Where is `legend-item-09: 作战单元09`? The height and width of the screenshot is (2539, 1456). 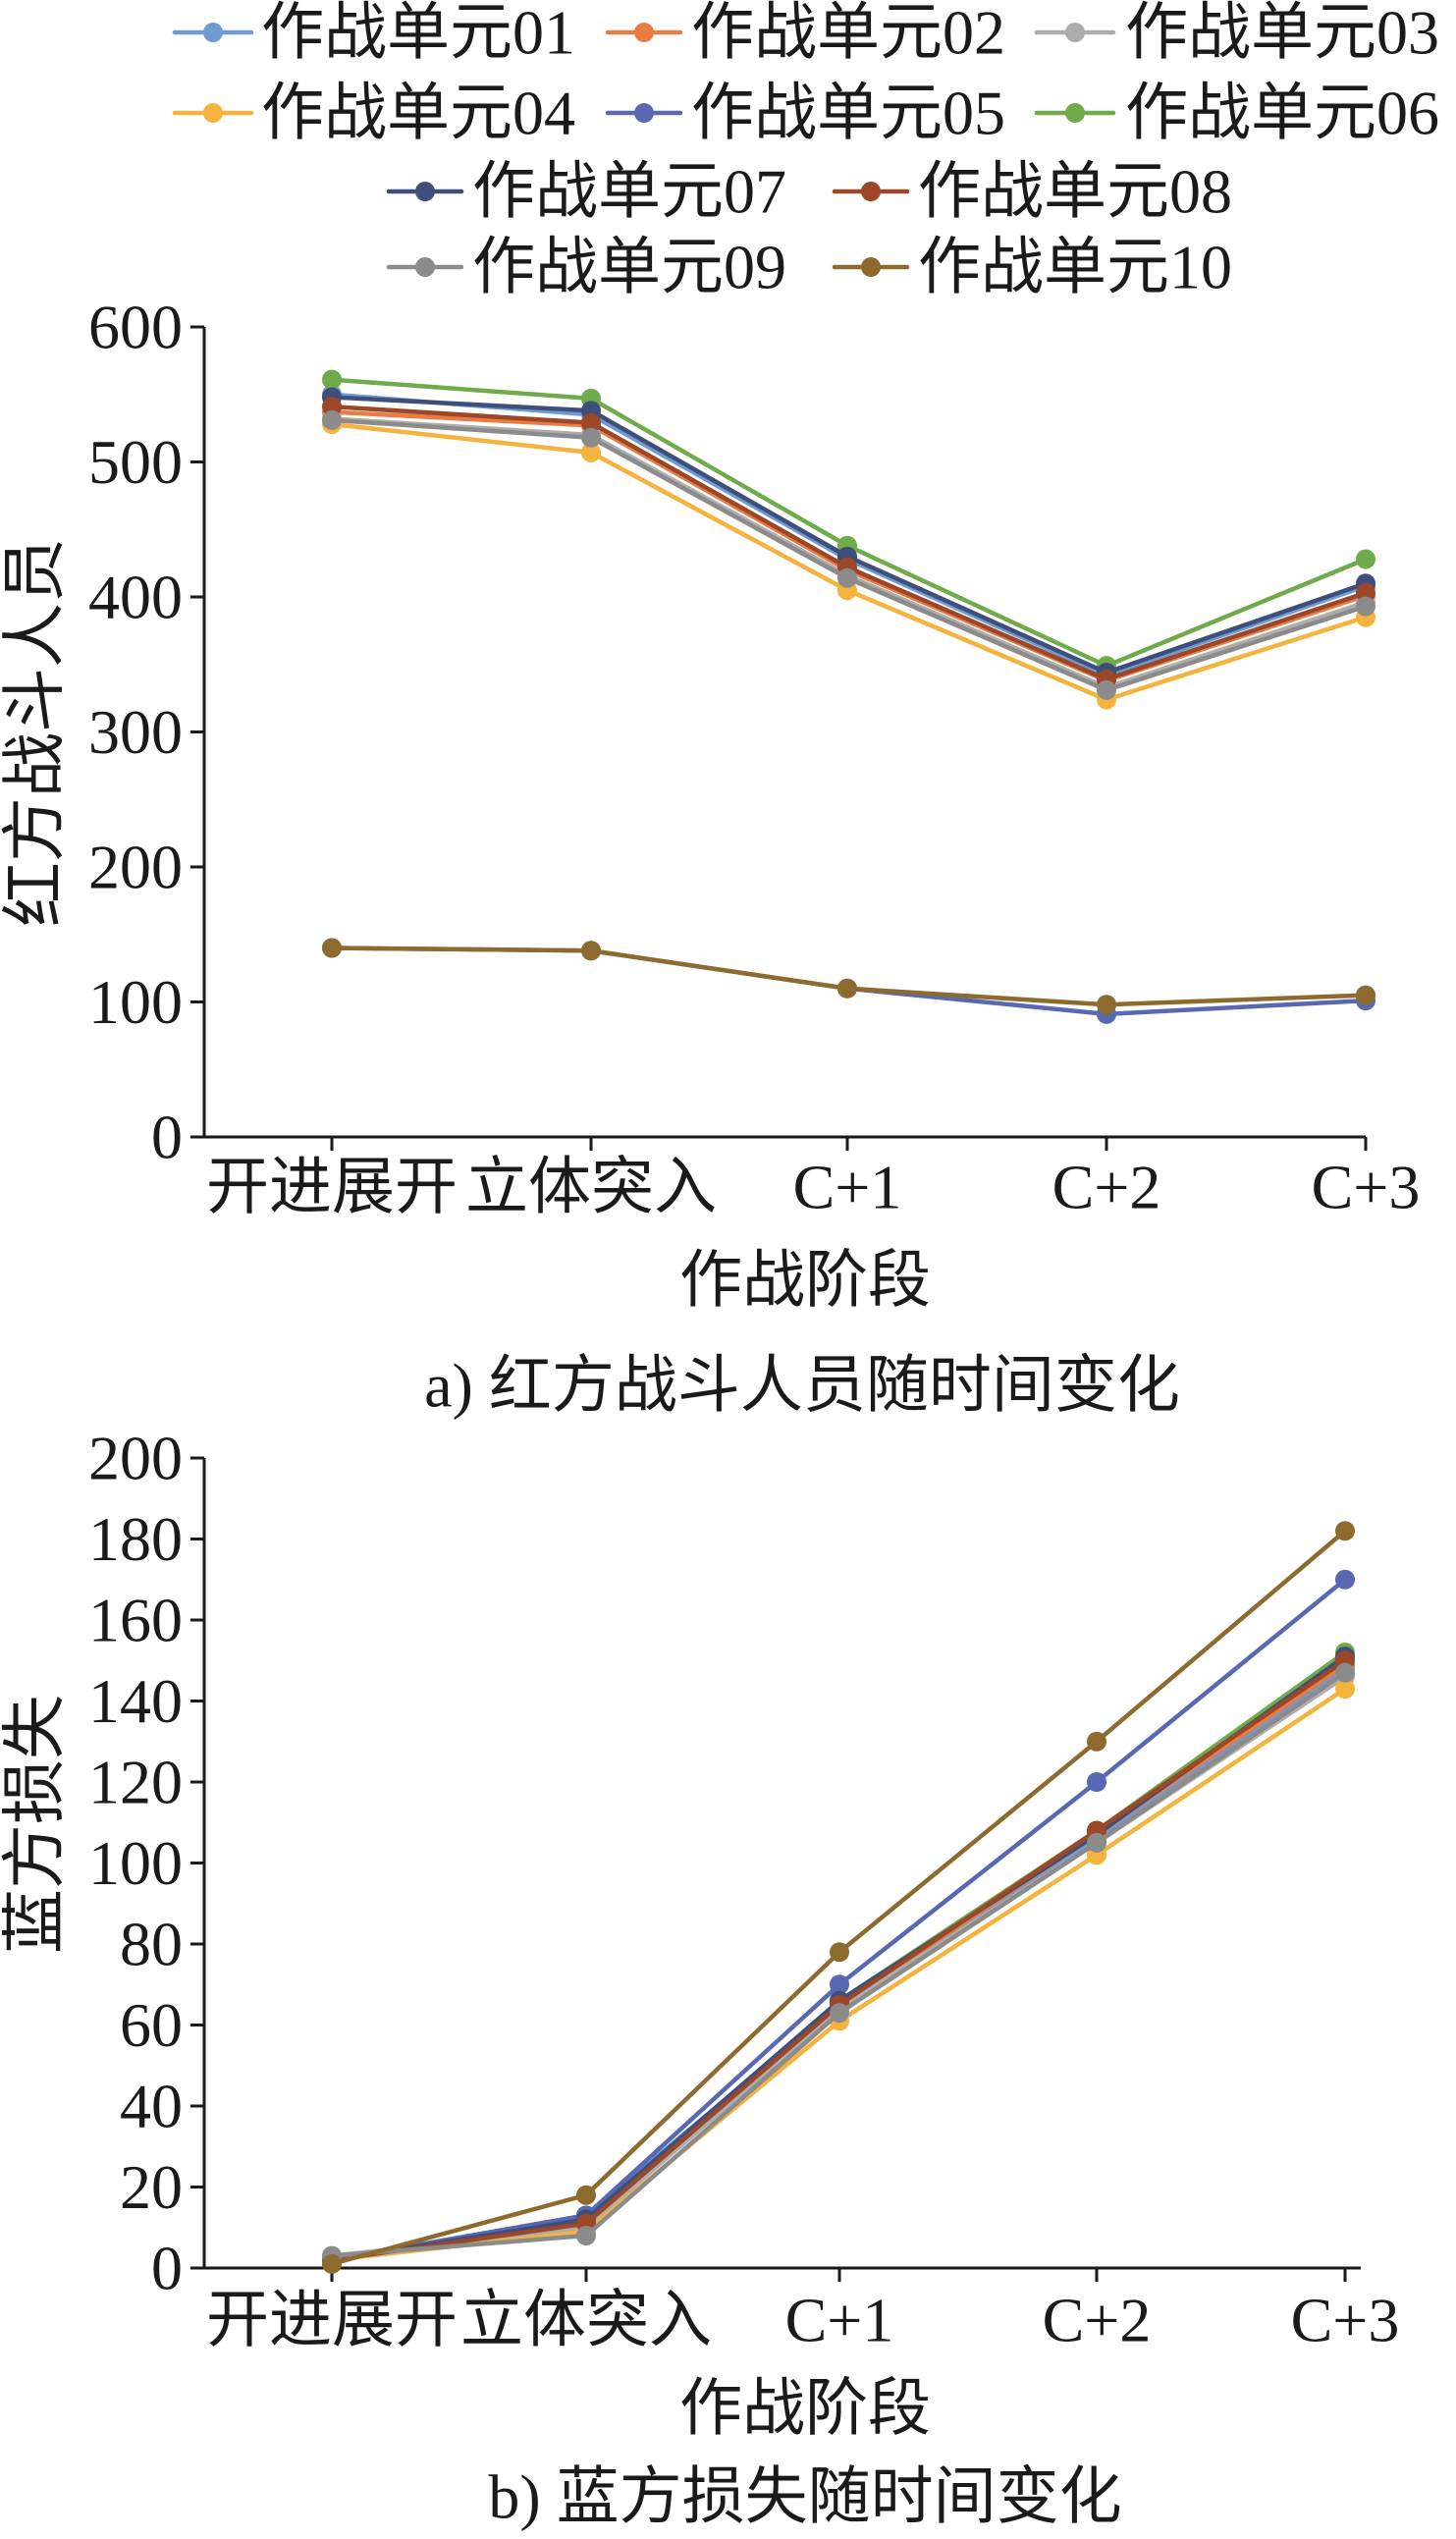
legend-item-09: 作战单元09 is located at coordinates (586, 267).